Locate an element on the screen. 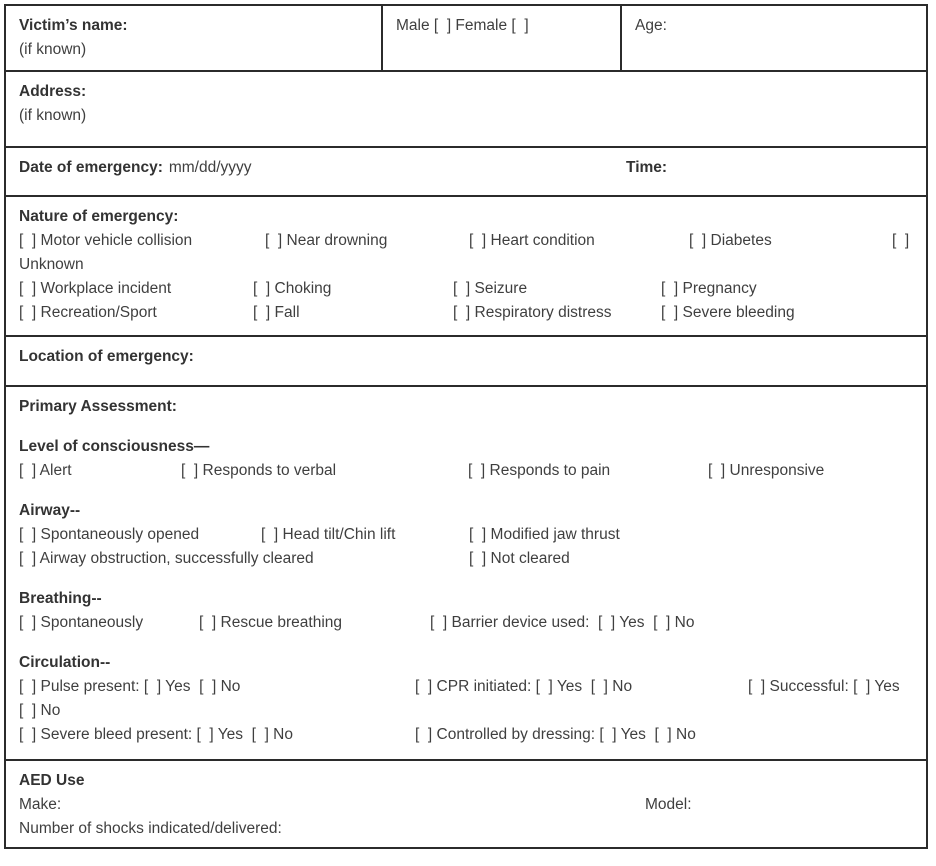  nature-option-recreation-sport: [ ] Recreation/Sport is located at coordinates (88, 312).